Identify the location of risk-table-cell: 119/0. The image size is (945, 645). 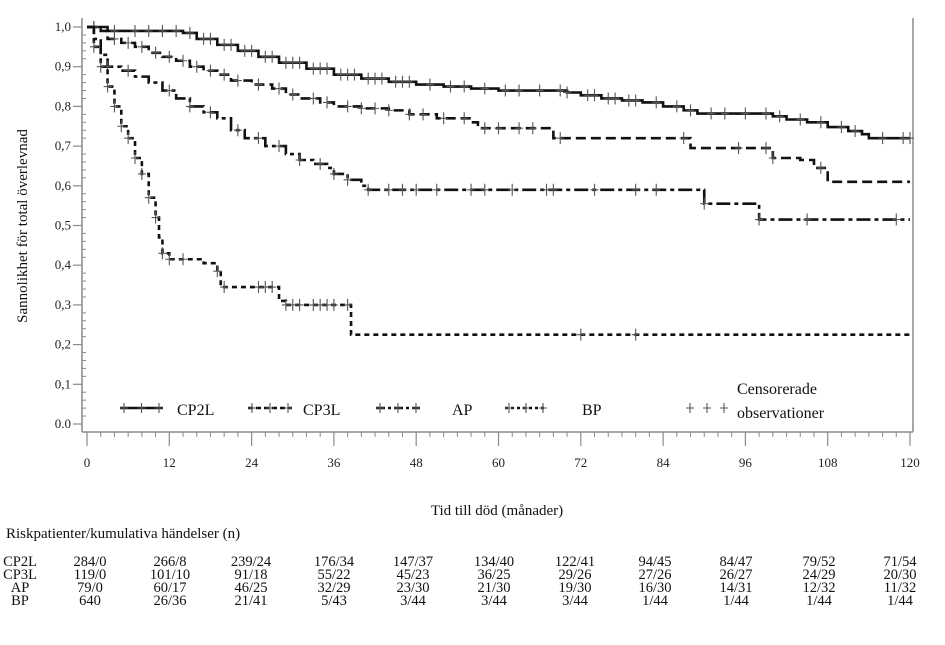
(90, 575).